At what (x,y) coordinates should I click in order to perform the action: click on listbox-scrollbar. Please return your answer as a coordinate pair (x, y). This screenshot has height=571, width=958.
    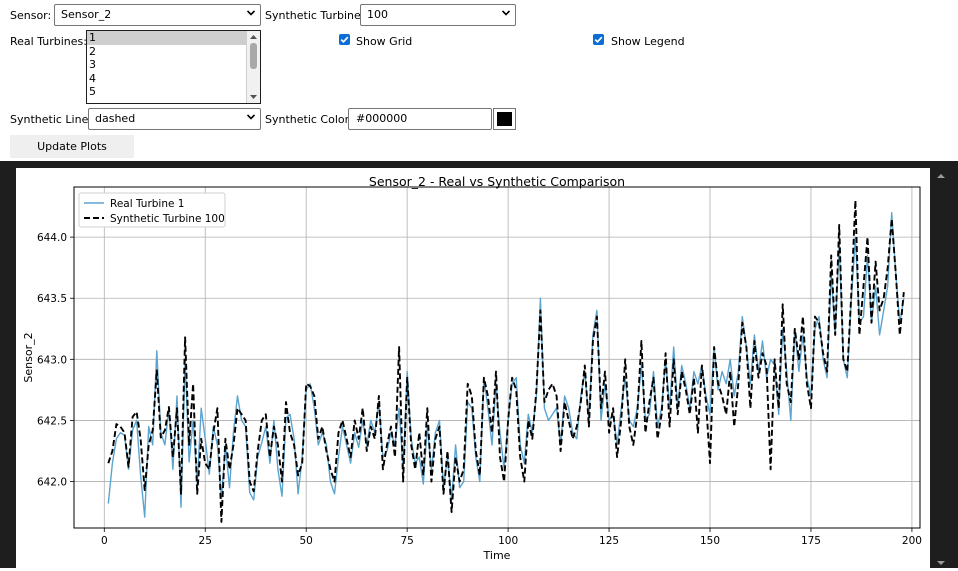
    Looking at the image, I should click on (253, 67).